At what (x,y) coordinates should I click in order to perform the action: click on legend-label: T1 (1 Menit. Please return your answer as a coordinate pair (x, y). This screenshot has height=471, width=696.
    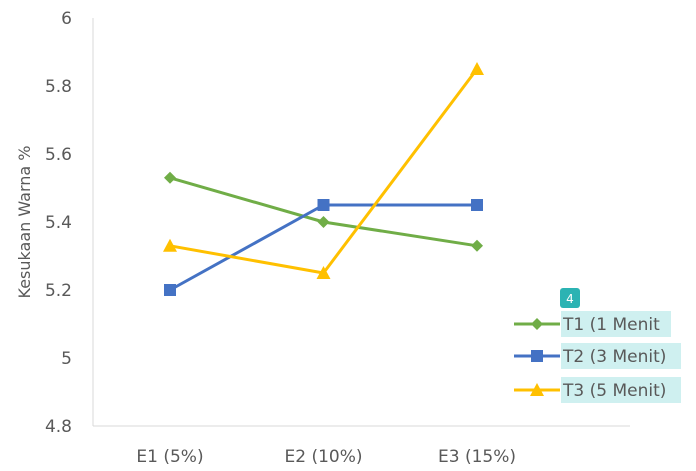
    Looking at the image, I should click on (611, 325).